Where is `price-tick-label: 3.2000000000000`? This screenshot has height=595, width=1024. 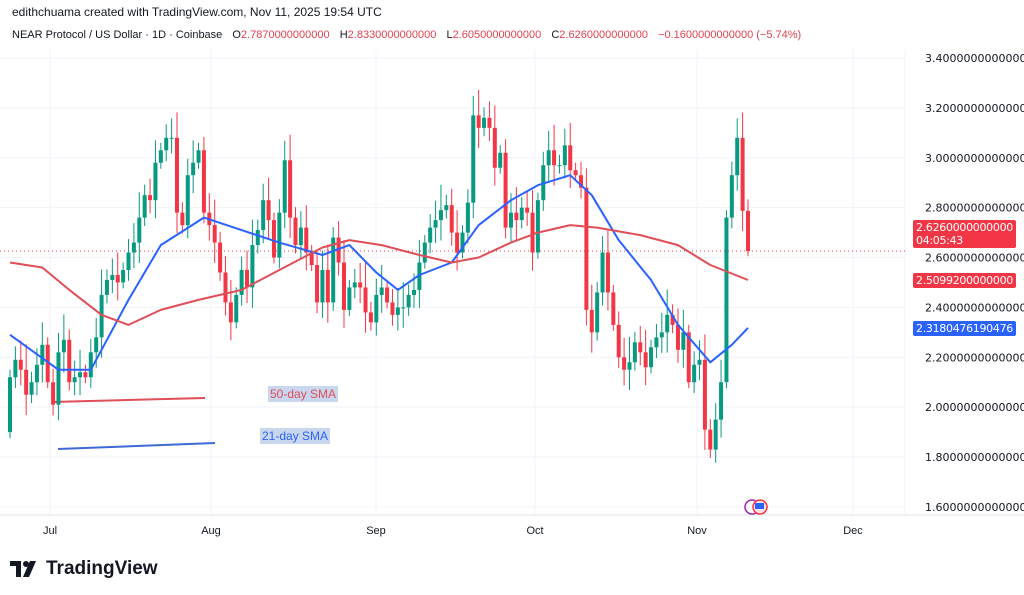 price-tick-label: 3.2000000000000 is located at coordinates (974, 108).